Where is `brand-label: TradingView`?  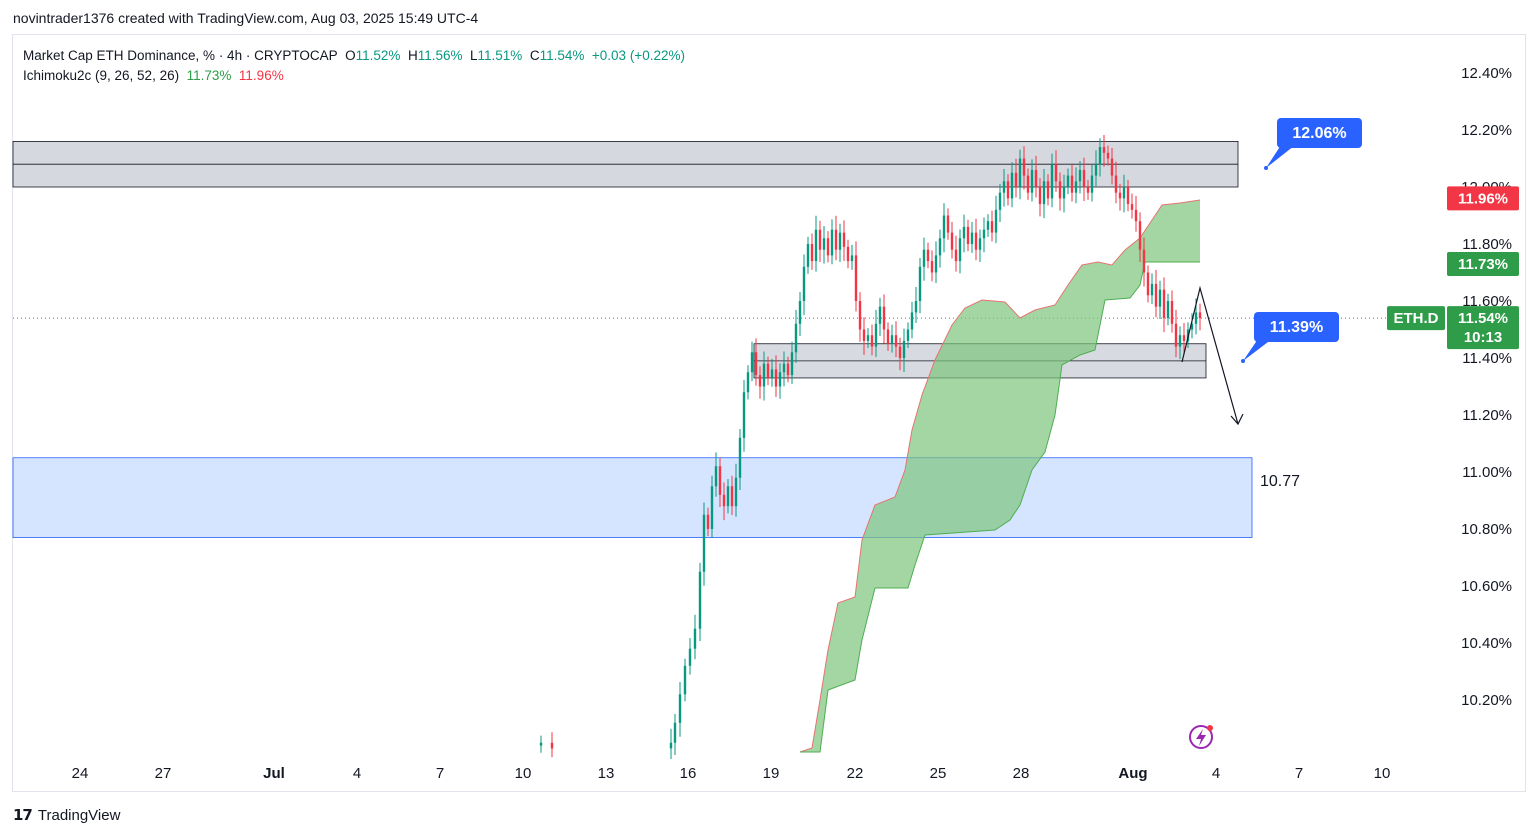 brand-label: TradingView is located at coordinates (79, 815).